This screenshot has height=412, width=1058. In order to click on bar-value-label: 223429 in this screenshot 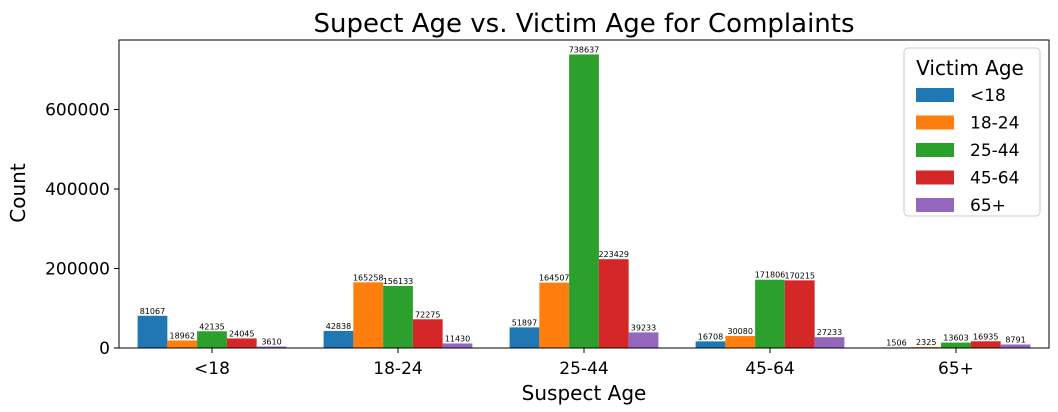, I will do `click(613, 254)`.